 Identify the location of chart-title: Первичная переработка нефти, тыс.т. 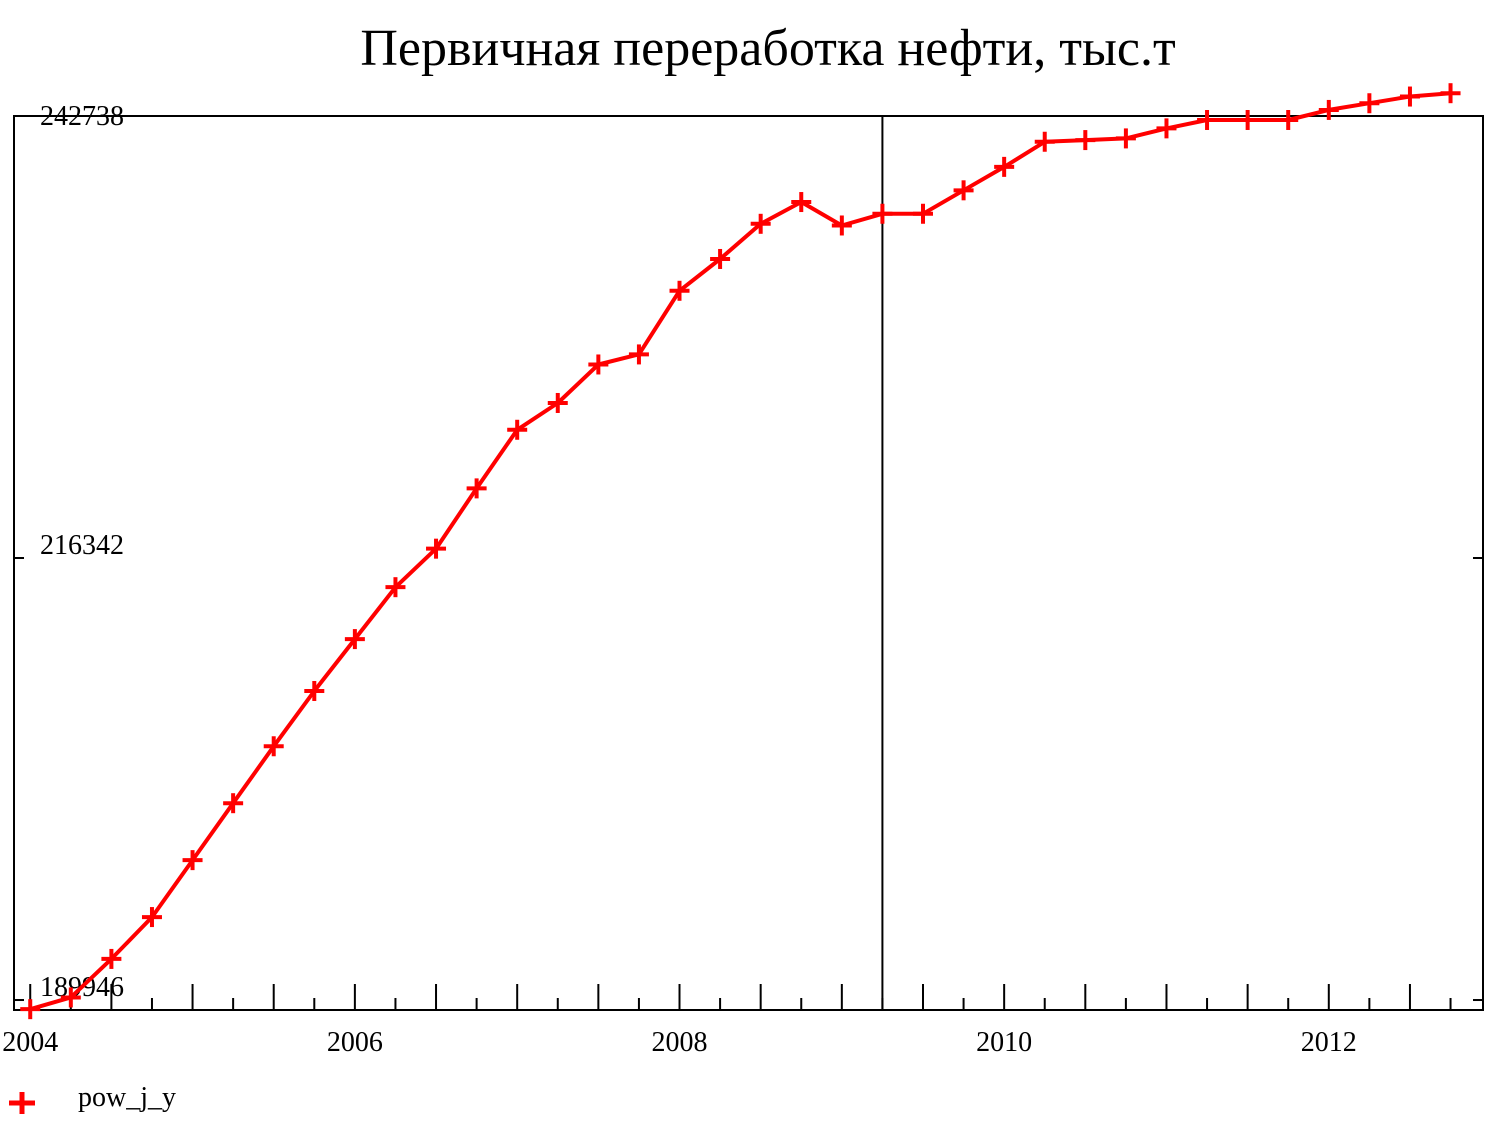
(767, 48).